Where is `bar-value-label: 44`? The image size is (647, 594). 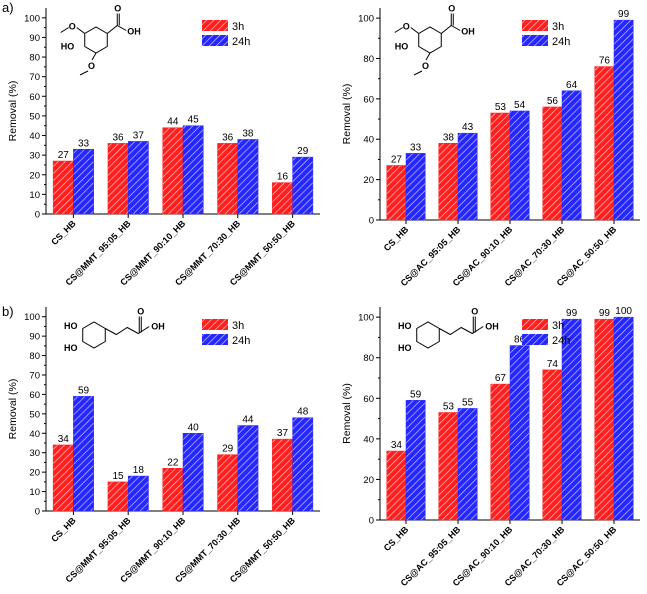 bar-value-label: 44 is located at coordinates (173, 122).